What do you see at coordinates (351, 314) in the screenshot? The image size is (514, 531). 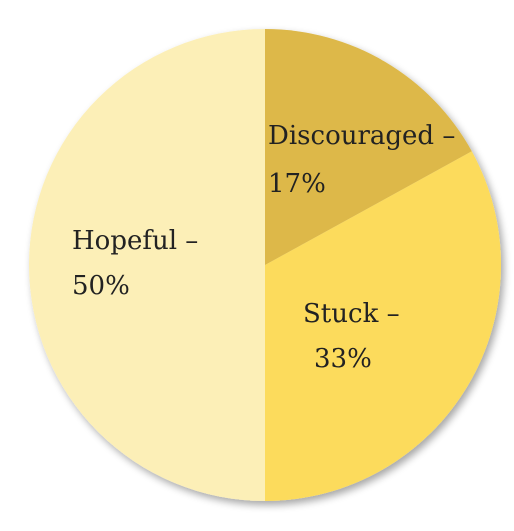 I see `slice-label-1: Stuck –` at bounding box center [351, 314].